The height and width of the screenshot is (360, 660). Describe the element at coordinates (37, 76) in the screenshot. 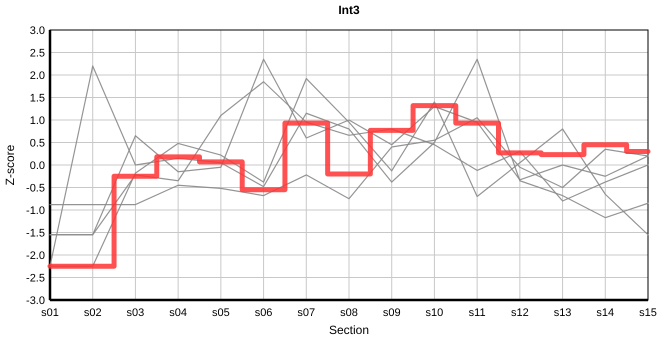

I see `y-tick-label: 2.0` at that location.